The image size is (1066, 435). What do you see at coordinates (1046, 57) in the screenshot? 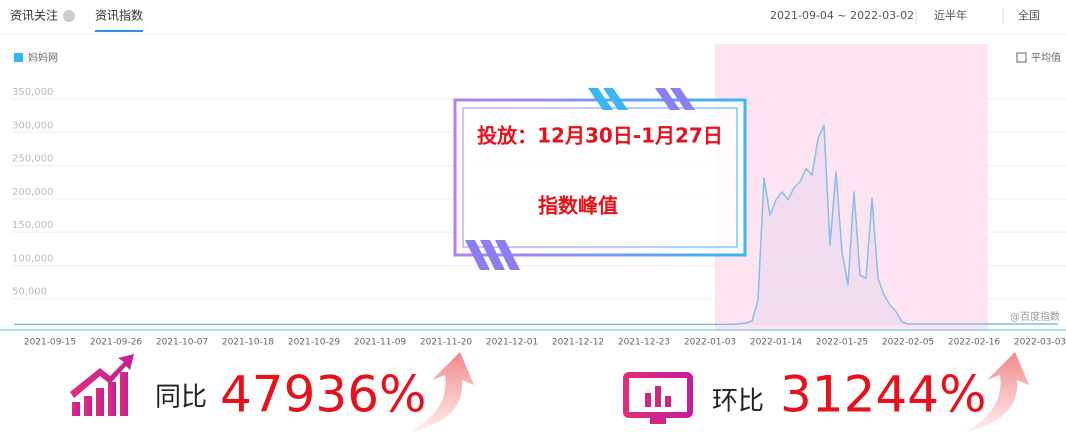
I see `average-toggle: 平均值` at bounding box center [1046, 57].